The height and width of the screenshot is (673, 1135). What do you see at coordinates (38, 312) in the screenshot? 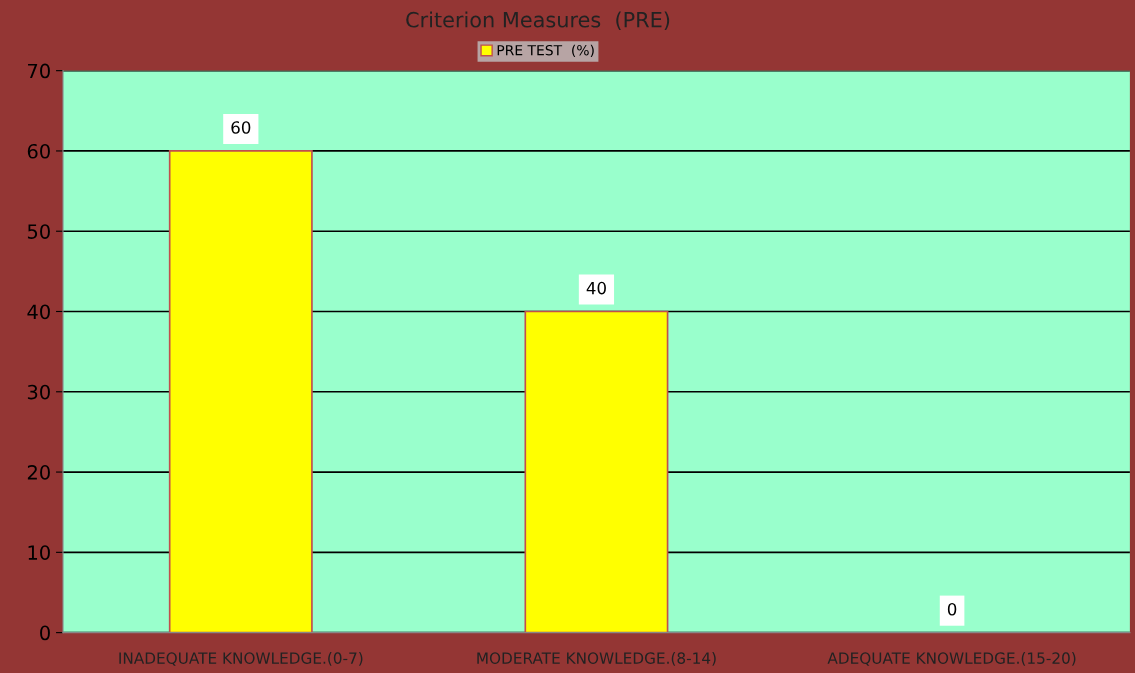
I see `y-tick-label: 40` at bounding box center [38, 312].